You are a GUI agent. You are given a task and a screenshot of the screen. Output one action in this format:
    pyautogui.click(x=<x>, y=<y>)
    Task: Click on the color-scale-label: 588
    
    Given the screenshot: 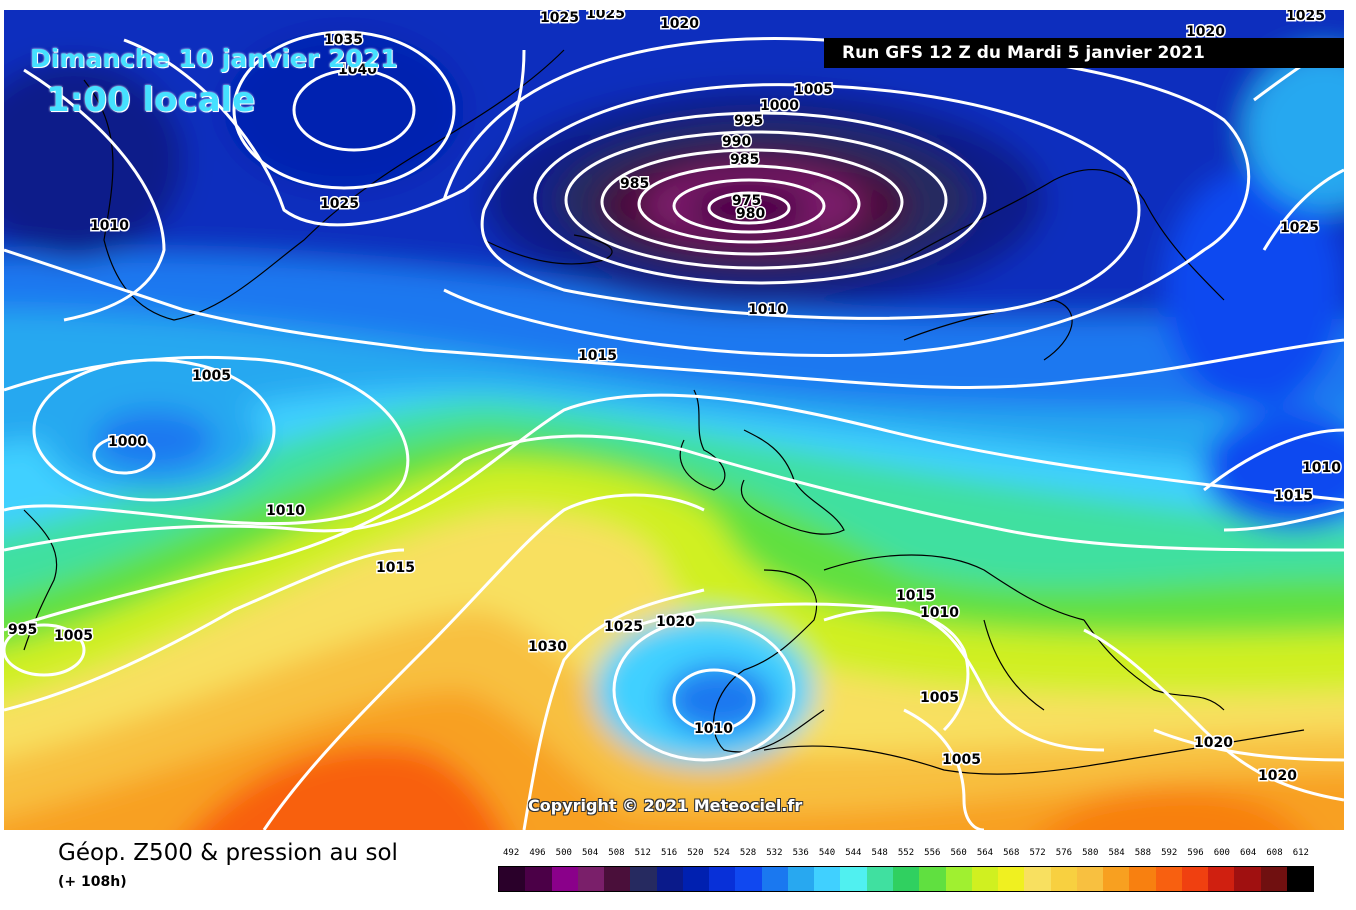 What is the action you would take?
    pyautogui.click(x=1143, y=853)
    